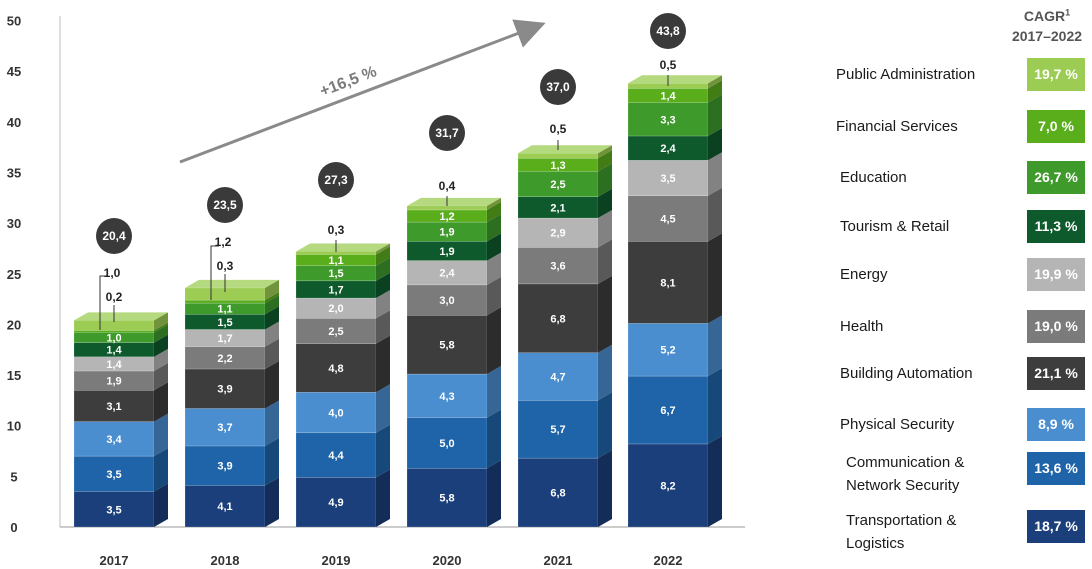 The image size is (1092, 569). I want to click on cagr-badge: 8,9 %, so click(1056, 424).